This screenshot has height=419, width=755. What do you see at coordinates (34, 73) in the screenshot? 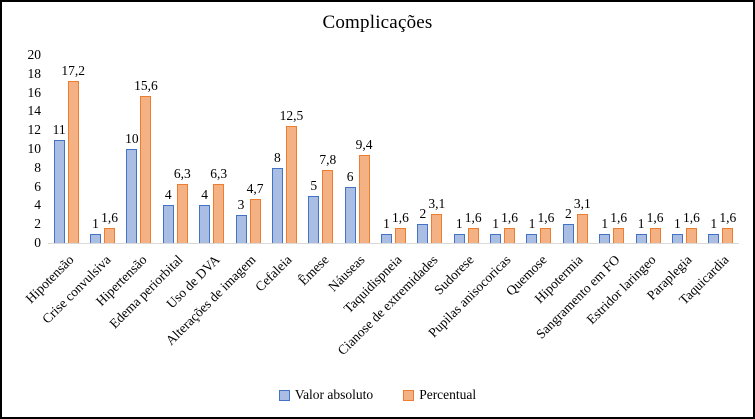
I see `y-axis-tick-label: 18` at bounding box center [34, 73].